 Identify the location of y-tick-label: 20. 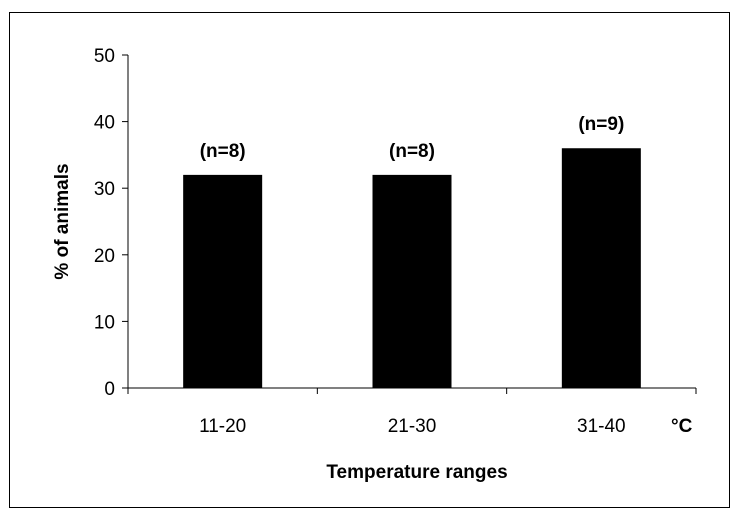
(104, 256).